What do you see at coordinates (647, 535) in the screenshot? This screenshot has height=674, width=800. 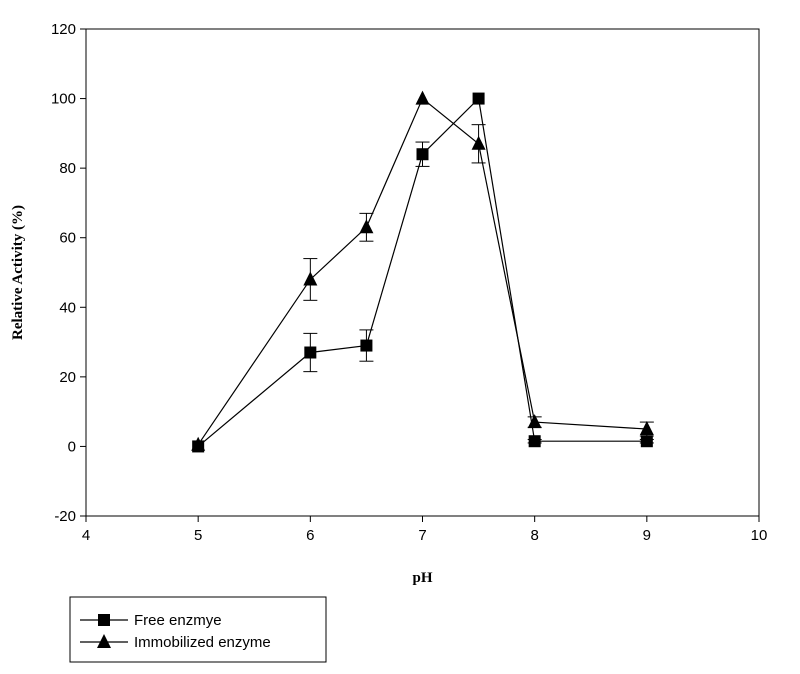 I see `x-tick-label: 9` at bounding box center [647, 535].